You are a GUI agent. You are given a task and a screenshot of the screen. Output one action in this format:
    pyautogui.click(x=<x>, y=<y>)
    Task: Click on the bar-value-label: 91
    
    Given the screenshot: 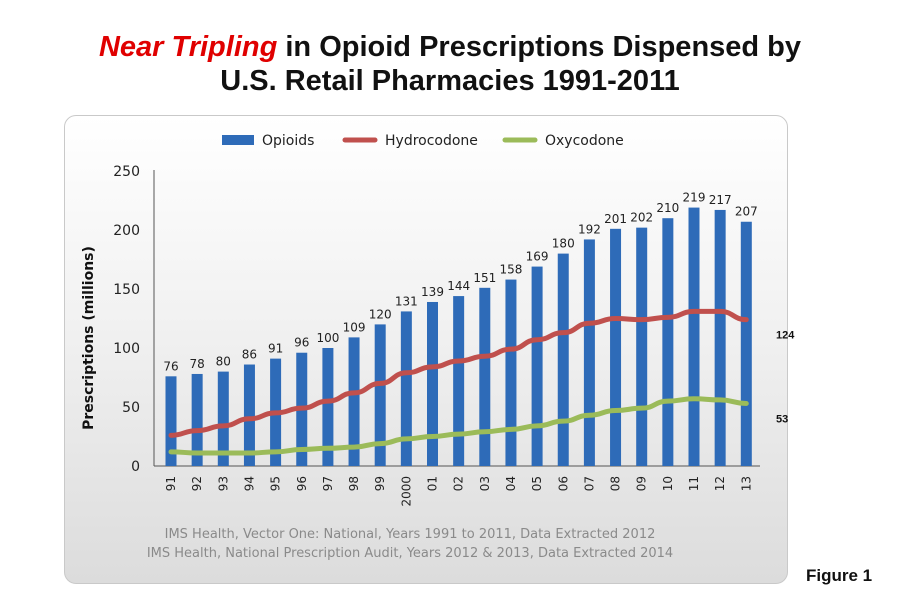 What is the action you would take?
    pyautogui.click(x=275, y=349)
    